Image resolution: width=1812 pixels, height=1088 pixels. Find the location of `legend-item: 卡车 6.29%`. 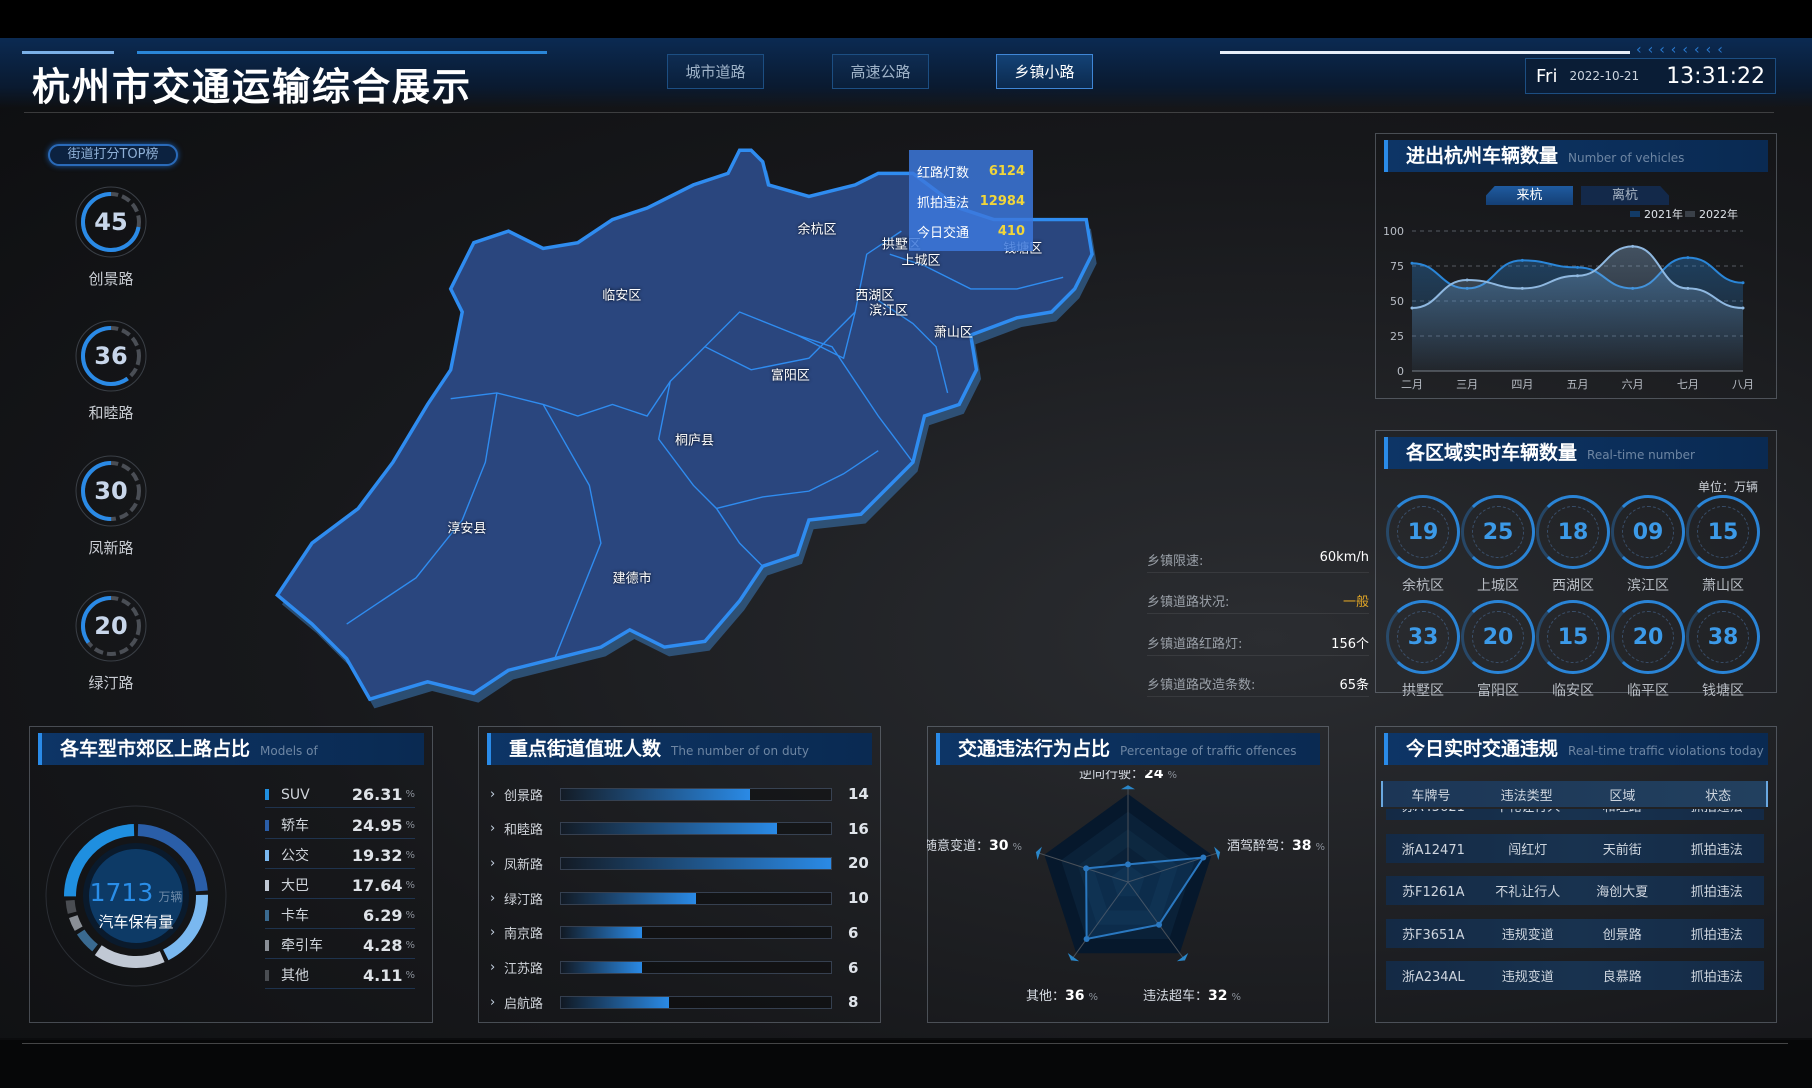

legend-item: 卡车 6.29% is located at coordinates (340, 917).